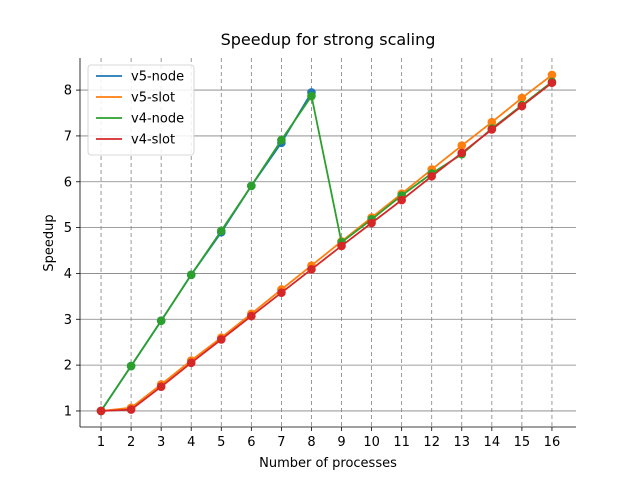  Describe the element at coordinates (68, 320) in the screenshot. I see `y-tick-label: 3` at that location.